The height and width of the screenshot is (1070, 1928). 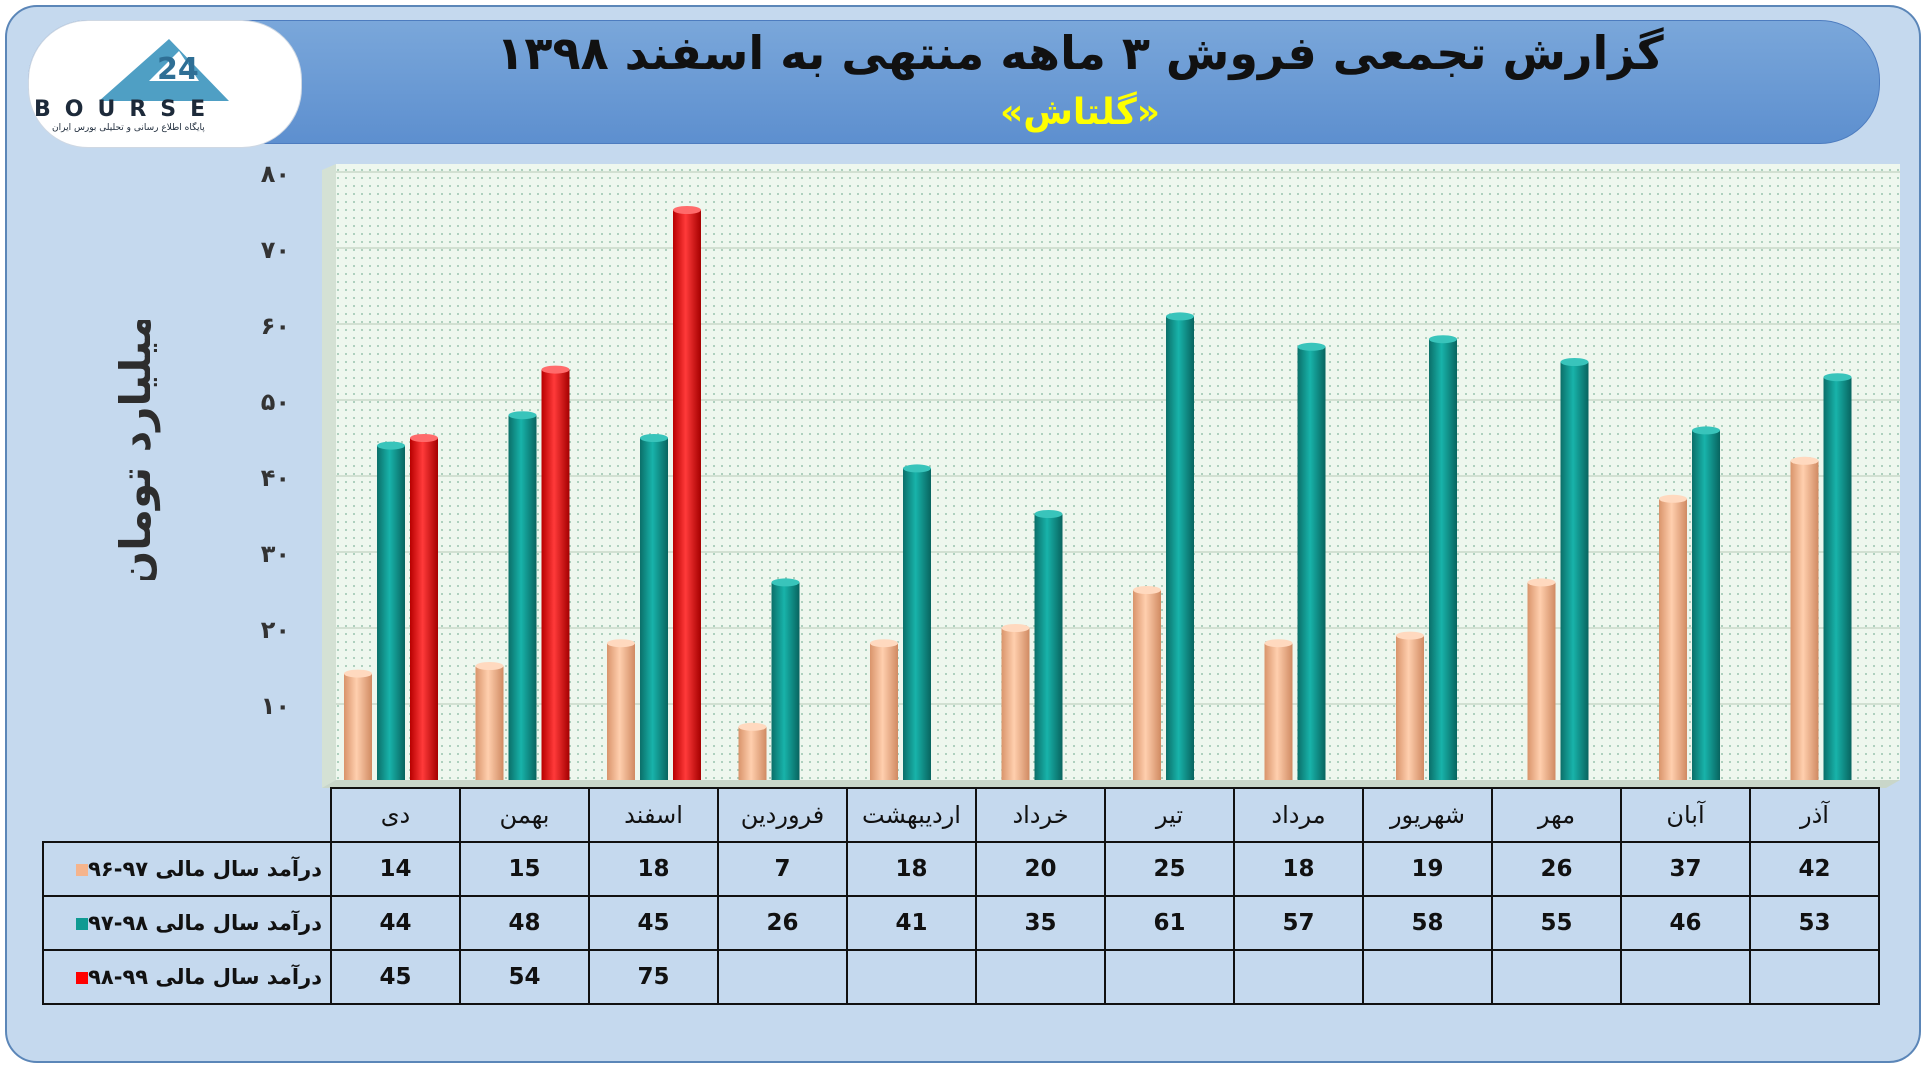 What do you see at coordinates (1040, 815) in the screenshot?
I see `month-label: خرداد` at bounding box center [1040, 815].